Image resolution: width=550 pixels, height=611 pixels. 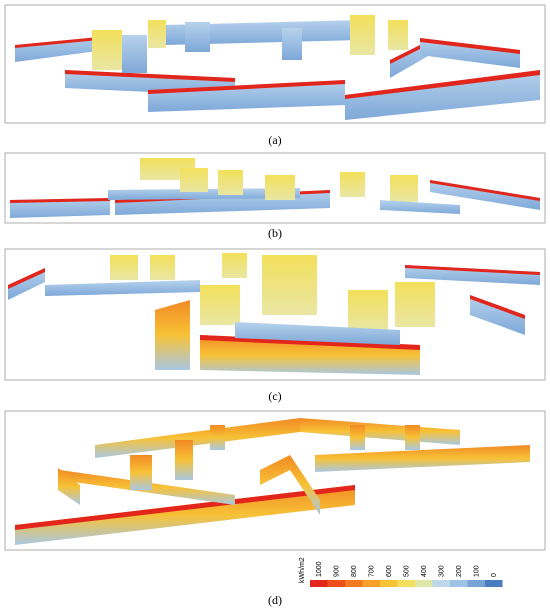 What do you see at coordinates (302, 570) in the screenshot?
I see `legend-unit: kWh/m2` at bounding box center [302, 570].